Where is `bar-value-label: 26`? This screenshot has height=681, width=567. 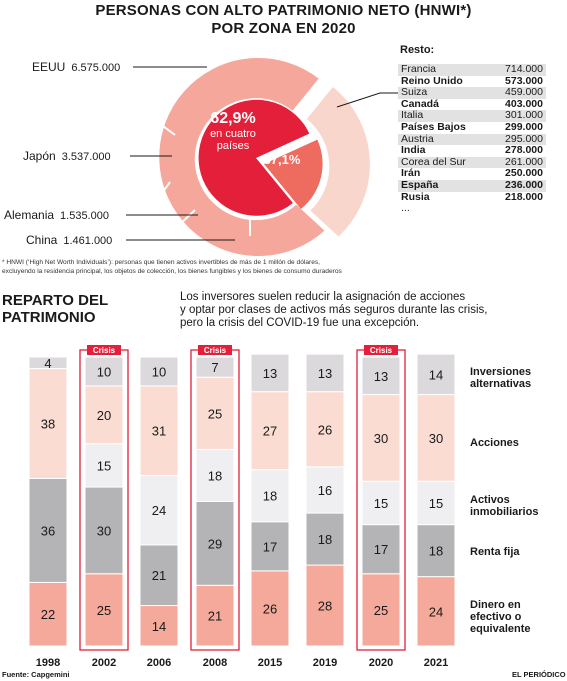 bar-value-label: 26 is located at coordinates (325, 429).